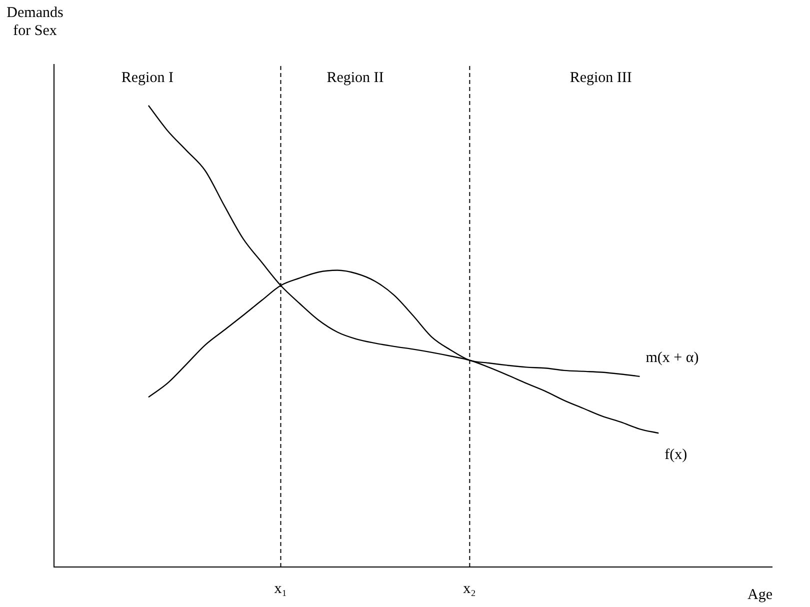 This screenshot has width=810, height=607. I want to click on x-tick-label: x₁, so click(280, 589).